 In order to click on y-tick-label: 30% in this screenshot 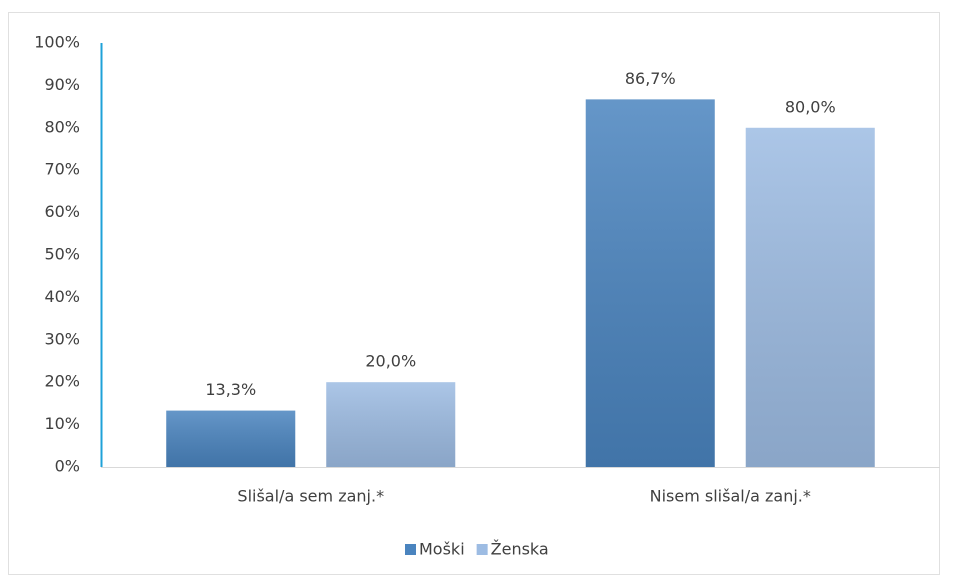, I will do `click(62, 338)`.